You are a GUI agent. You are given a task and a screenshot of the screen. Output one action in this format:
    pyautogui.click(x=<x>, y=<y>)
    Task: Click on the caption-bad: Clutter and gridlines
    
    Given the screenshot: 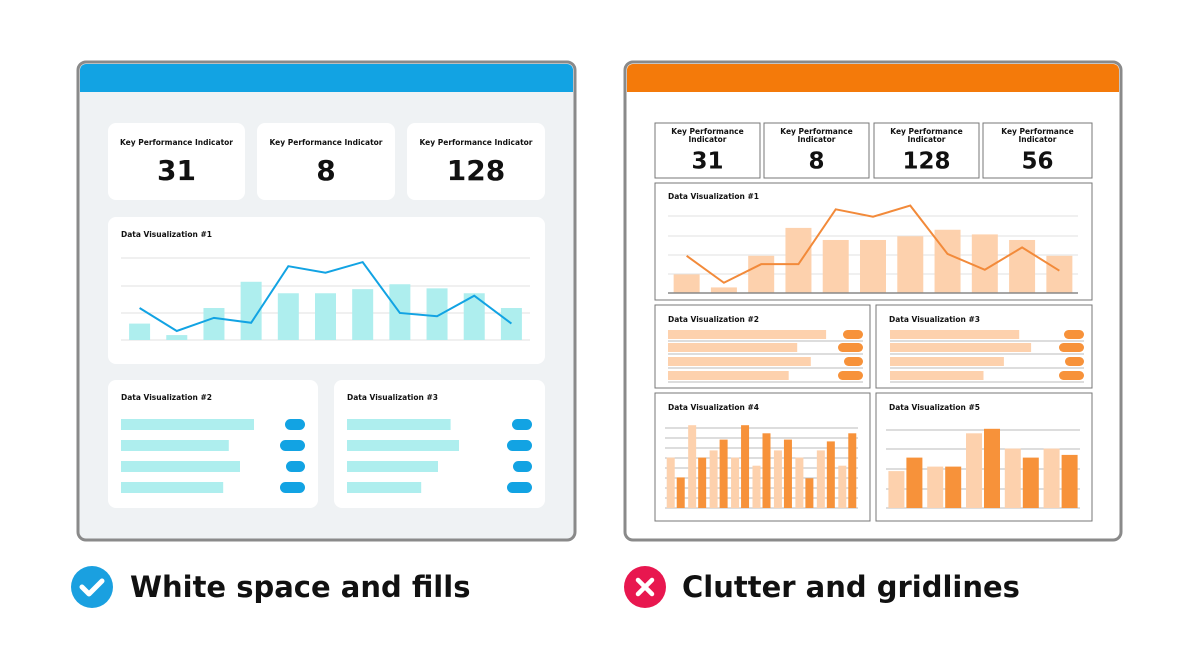 What is the action you would take?
    pyautogui.click(x=851, y=587)
    